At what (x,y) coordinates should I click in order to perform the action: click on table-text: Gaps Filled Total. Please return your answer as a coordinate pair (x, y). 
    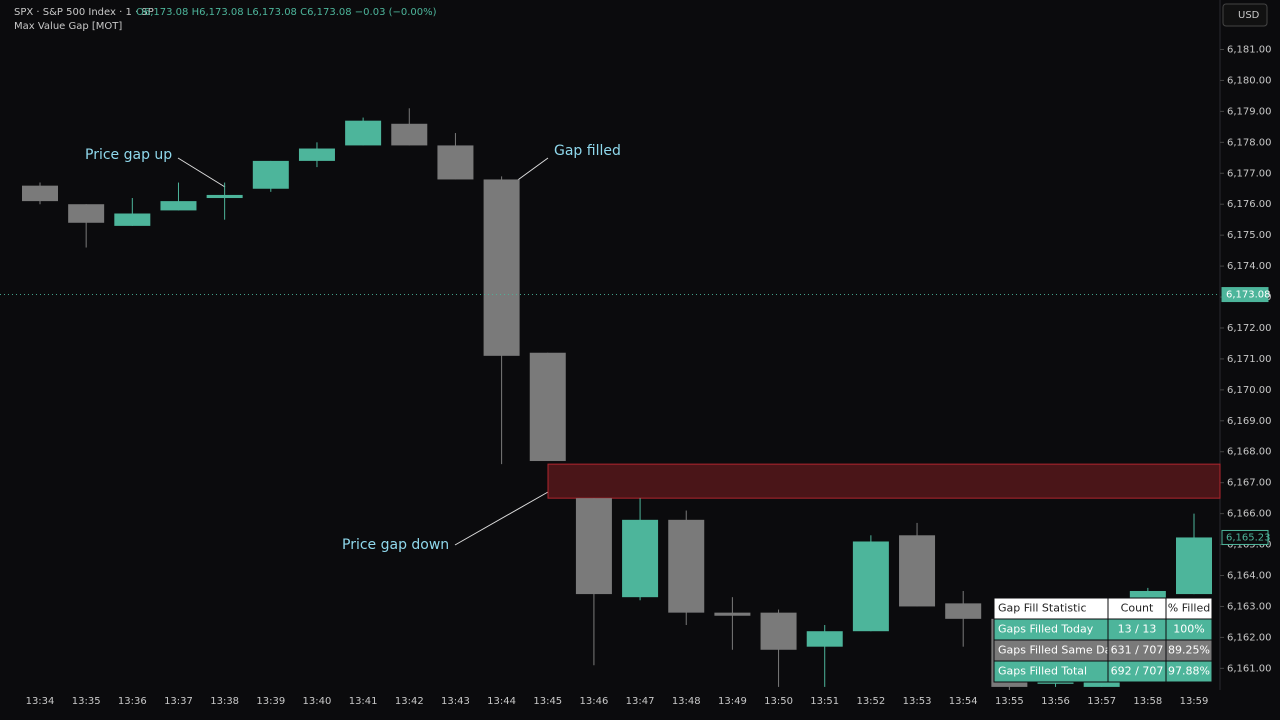
    Looking at the image, I should click on (1042, 671).